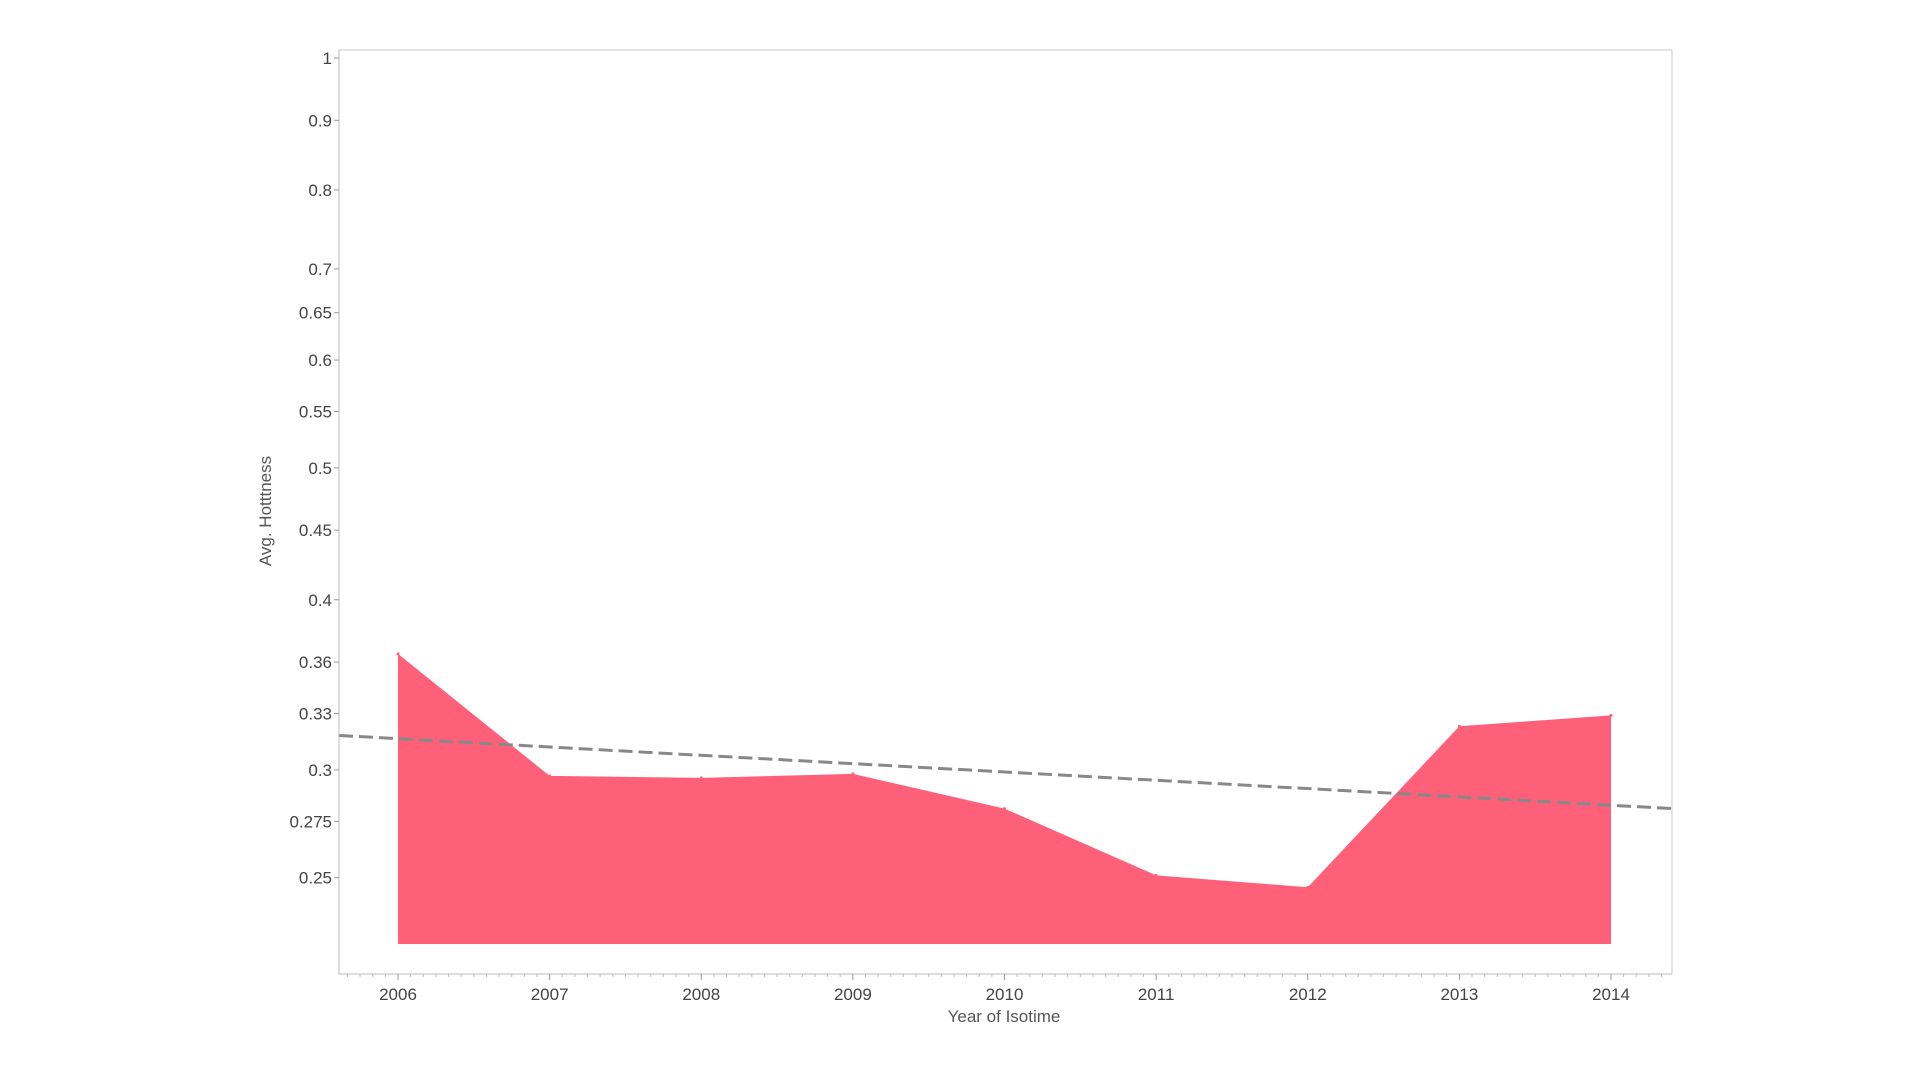  I want to click on trend-layer, so click(1005, 772).